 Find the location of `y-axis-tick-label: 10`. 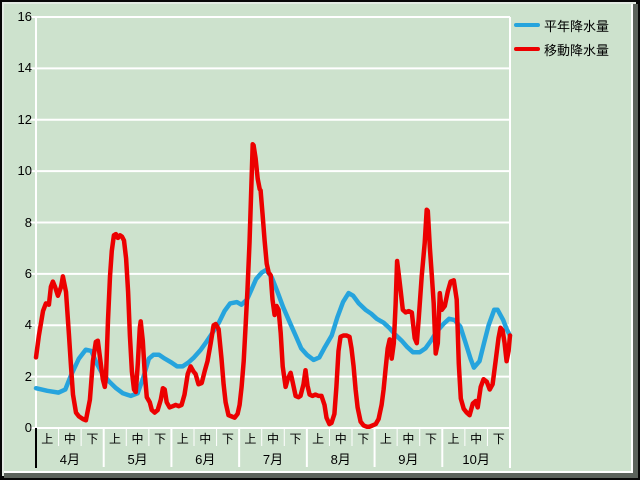

y-axis-tick-label: 10 is located at coordinates (24, 171).